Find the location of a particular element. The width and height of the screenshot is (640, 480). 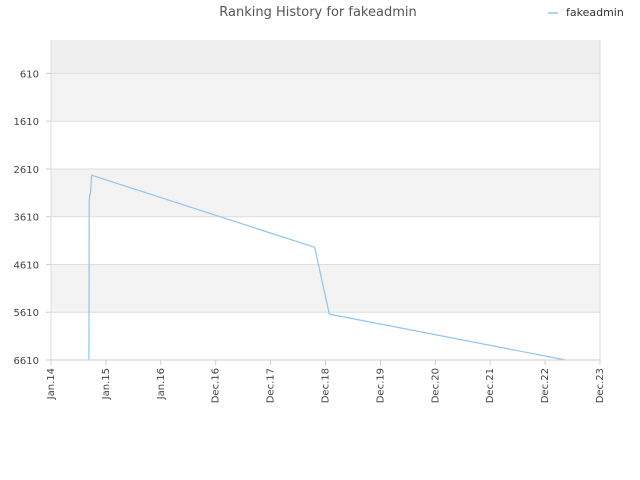

x-tick-label: Jan.15 is located at coordinates (106, 384).